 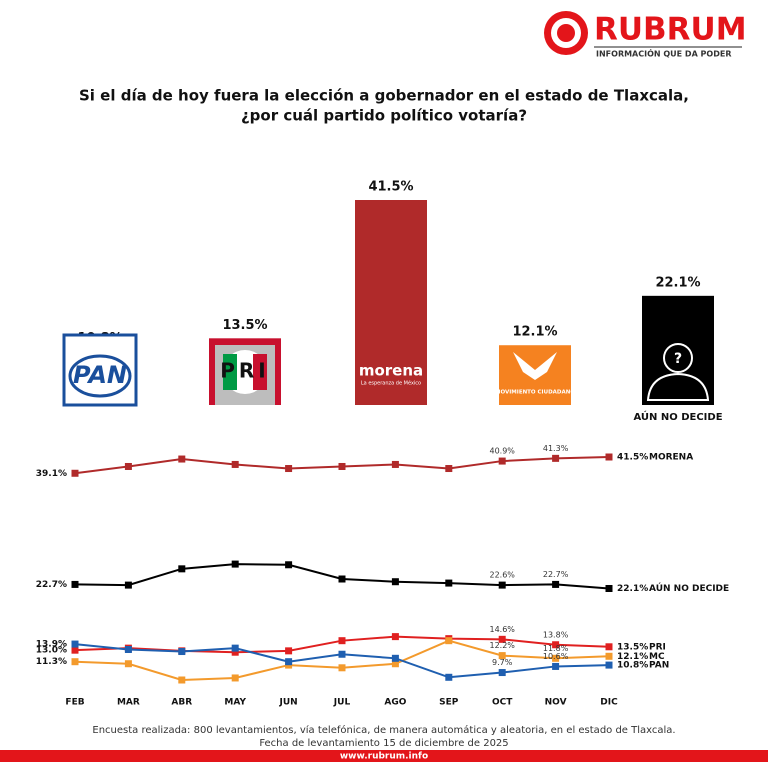 What do you see at coordinates (670, 30) in the screenshot?
I see `brand-name: RUBRUM` at bounding box center [670, 30].